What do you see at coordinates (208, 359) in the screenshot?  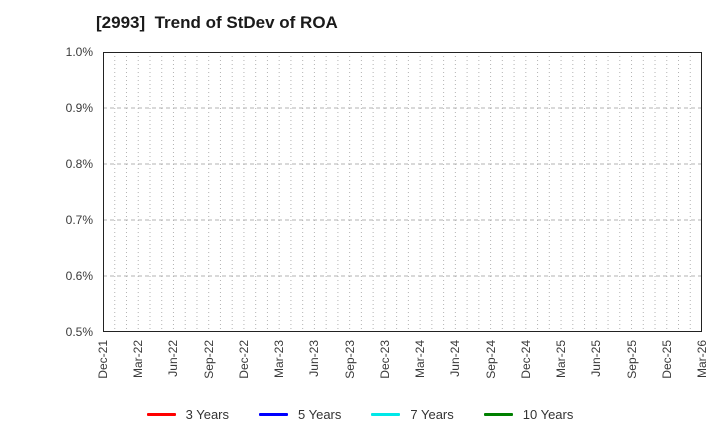 I see `x-tick-label: Sep-22` at bounding box center [208, 359].